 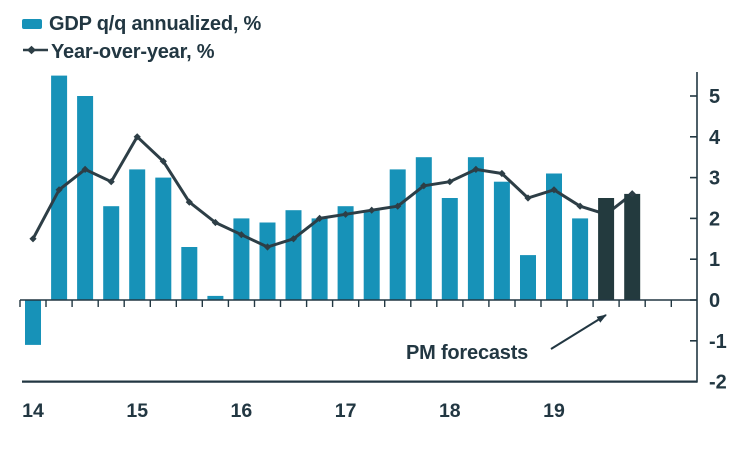 What do you see at coordinates (59, 190) in the screenshot?
I see `yoy-marker-14Q2` at bounding box center [59, 190].